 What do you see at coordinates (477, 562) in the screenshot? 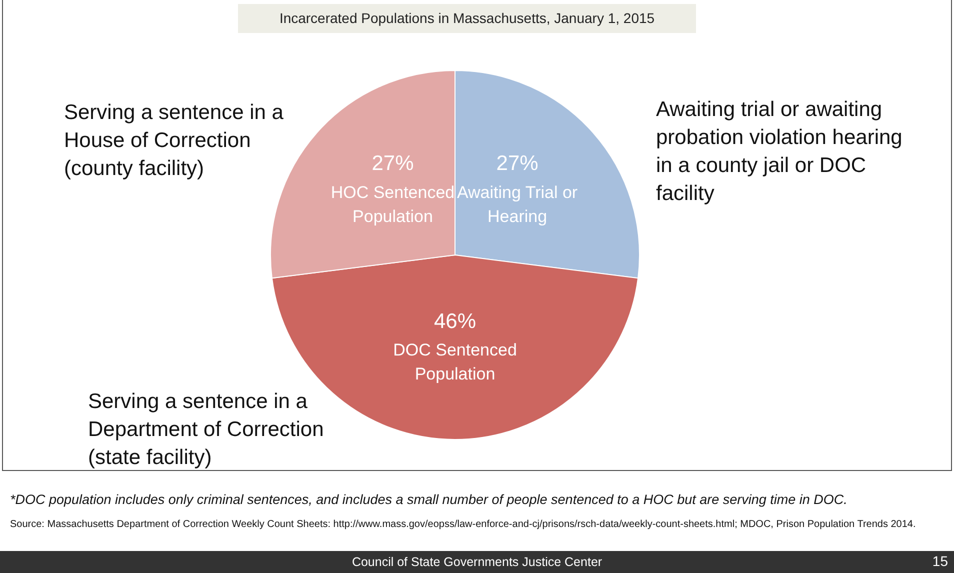
I see `text: Council of State Governments Justice Center` at bounding box center [477, 562].